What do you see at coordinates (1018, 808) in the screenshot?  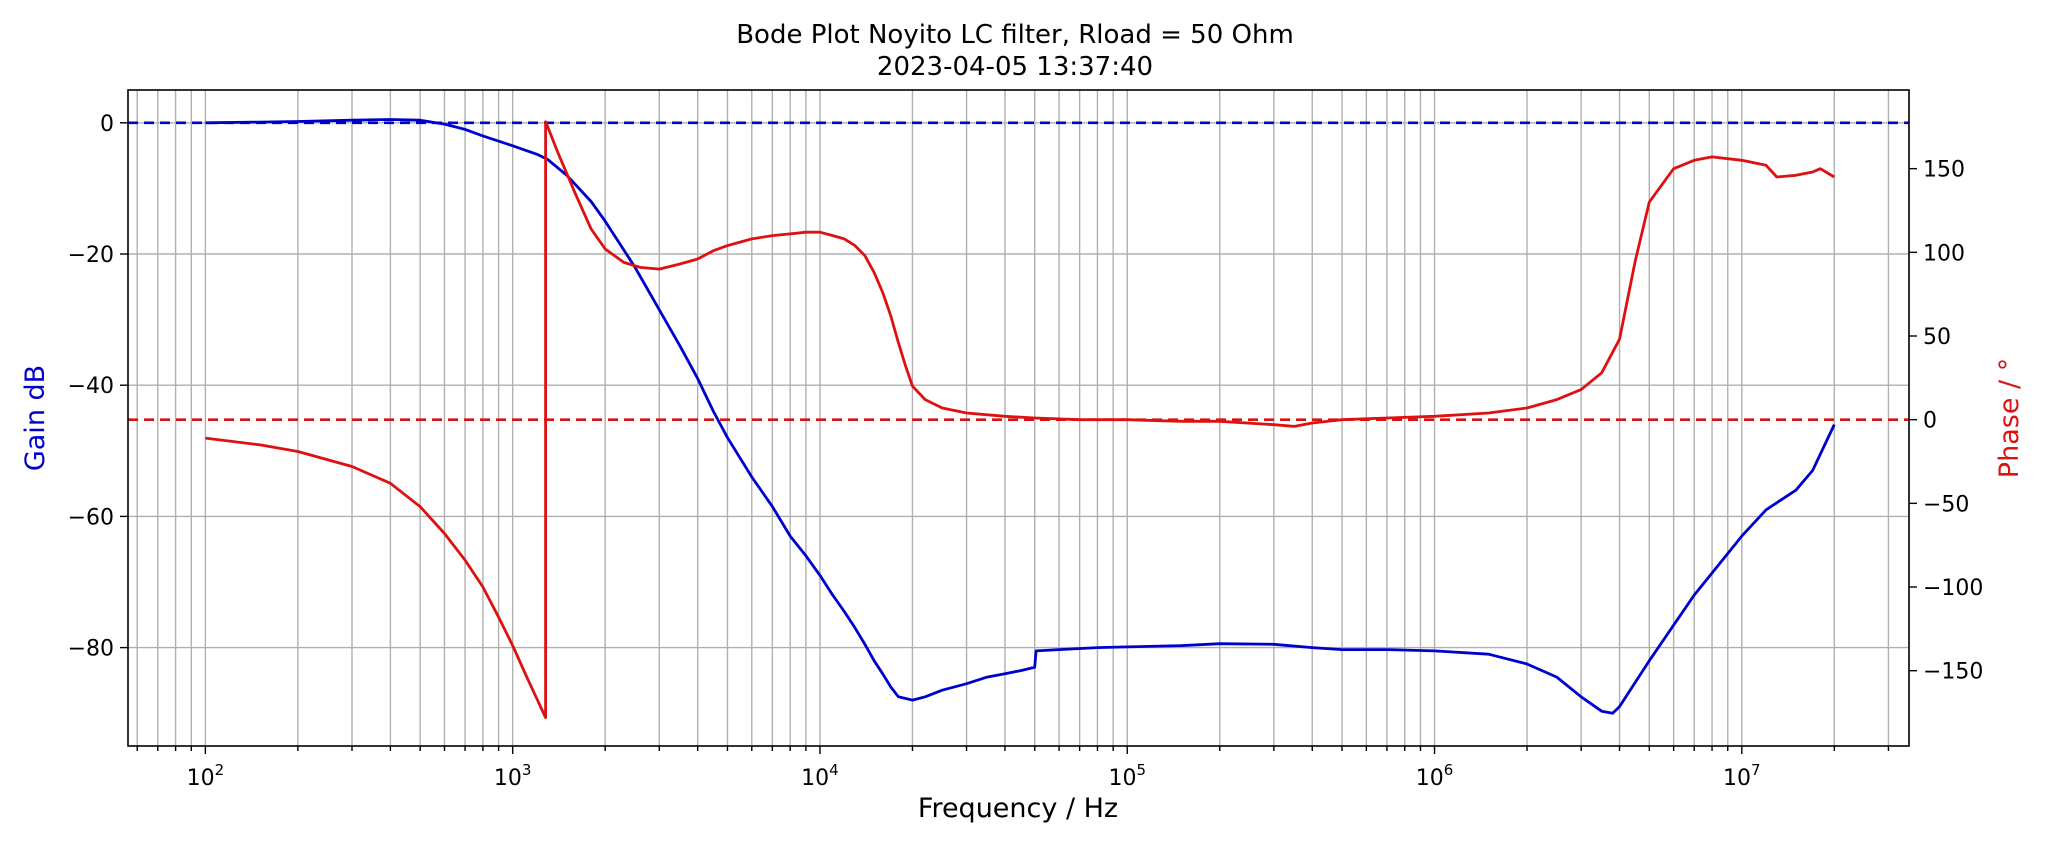 I see `x-axis-label: Frequency / Hz` at bounding box center [1018, 808].